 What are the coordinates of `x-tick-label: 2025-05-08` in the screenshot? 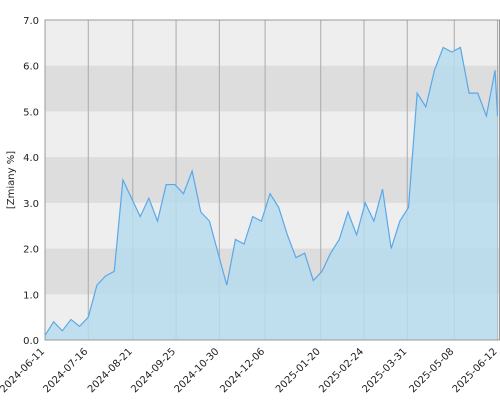 It's located at (431, 370).